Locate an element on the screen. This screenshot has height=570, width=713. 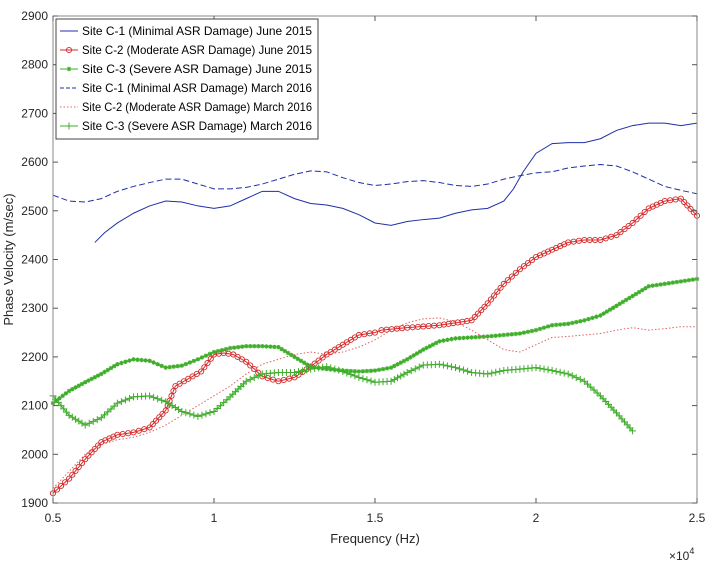
legend-entry: Site C-3 (Severe ASR Damage) March 2016 is located at coordinates (197, 126).